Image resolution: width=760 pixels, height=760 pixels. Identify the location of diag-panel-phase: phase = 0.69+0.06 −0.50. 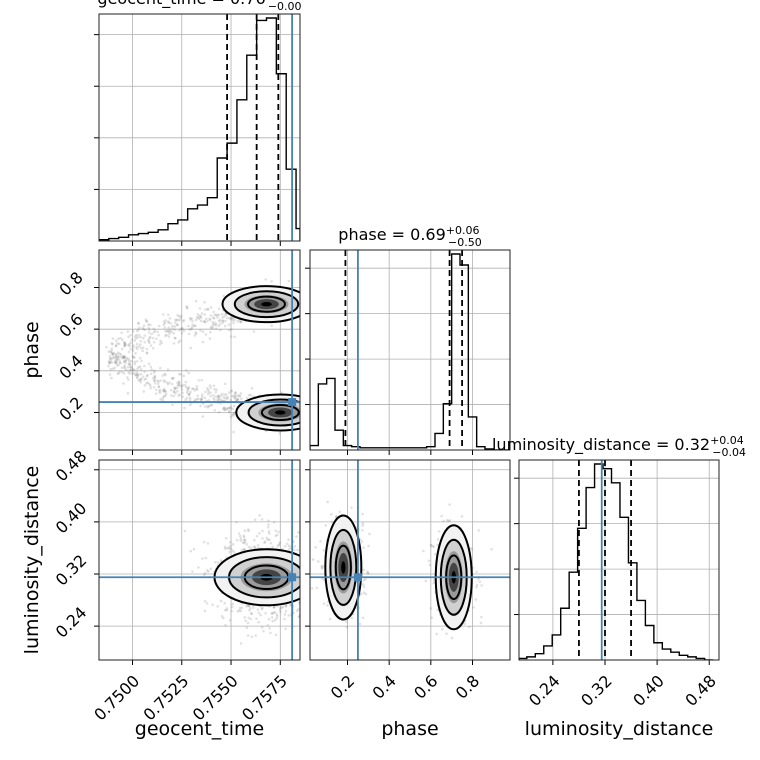
(408, 339).